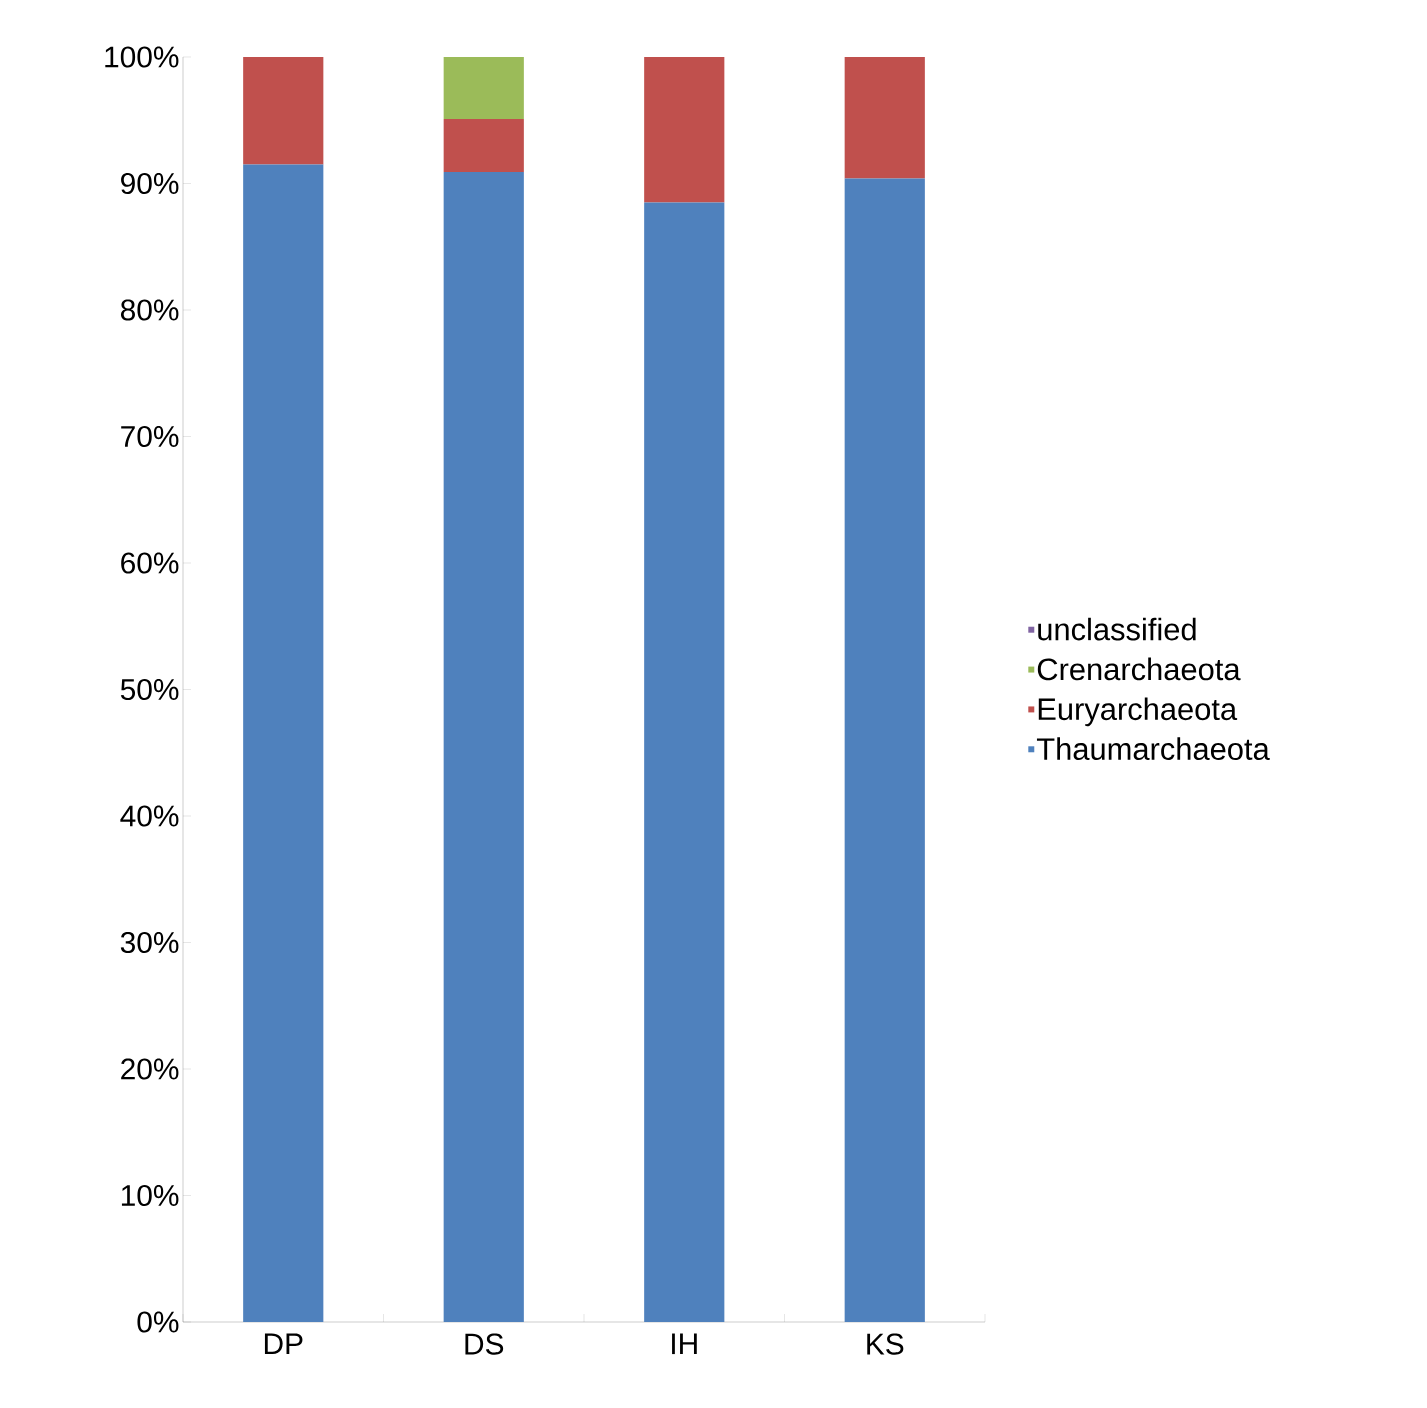 This screenshot has width=1427, height=1408. I want to click on y-tick-label: 70%, so click(150, 436).